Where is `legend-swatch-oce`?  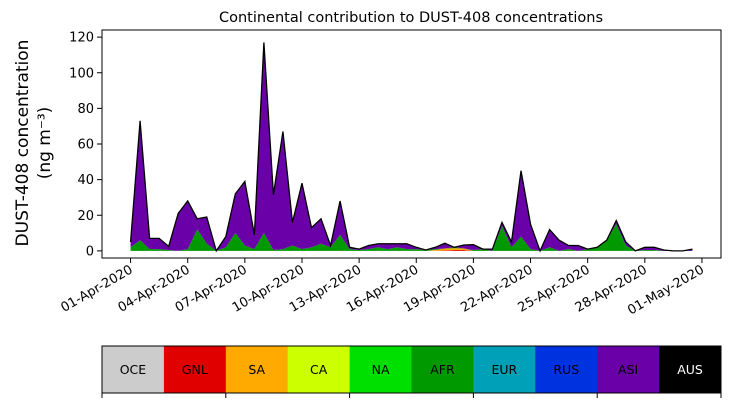
legend-swatch-oce is located at coordinates (133, 369).